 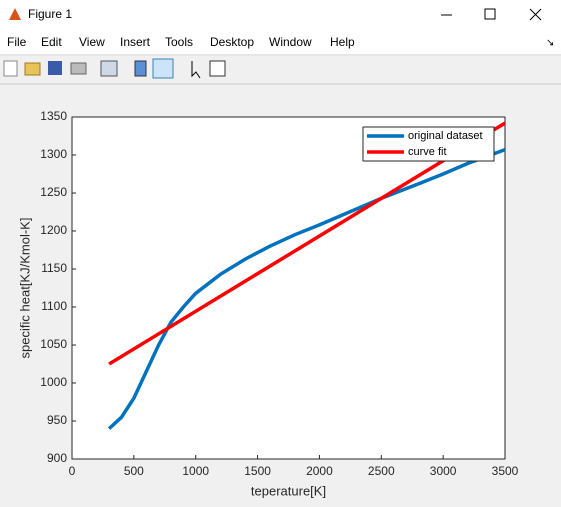 I want to click on menu-item: File, so click(x=17, y=42).